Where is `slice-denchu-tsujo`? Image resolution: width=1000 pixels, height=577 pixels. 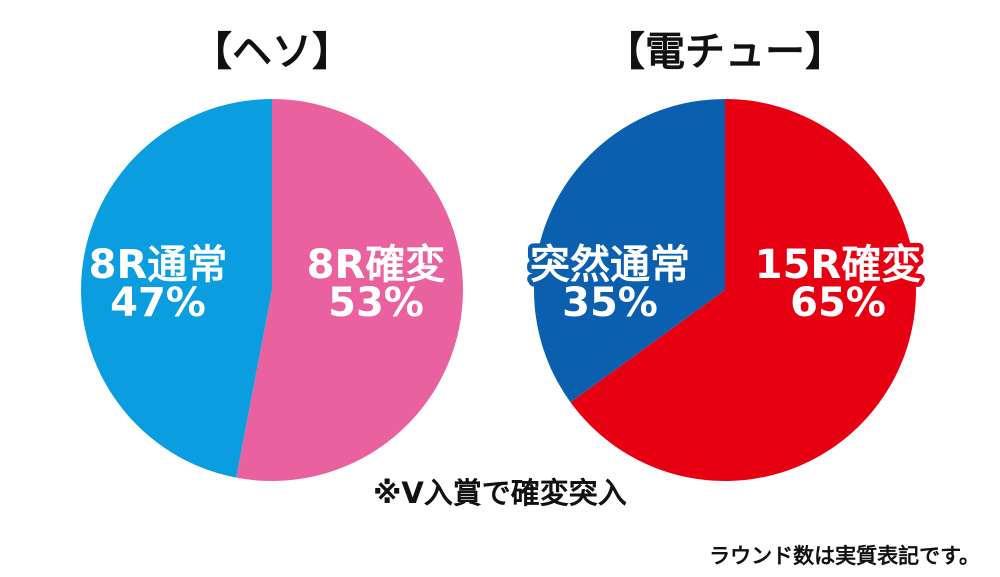 slice-denchu-tsujo is located at coordinates (629, 251).